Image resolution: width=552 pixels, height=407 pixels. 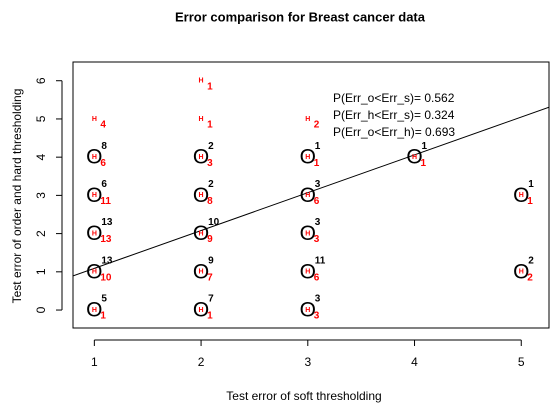 I want to click on chart-title: Error comparison for Breast cancer data, so click(x=300, y=16).